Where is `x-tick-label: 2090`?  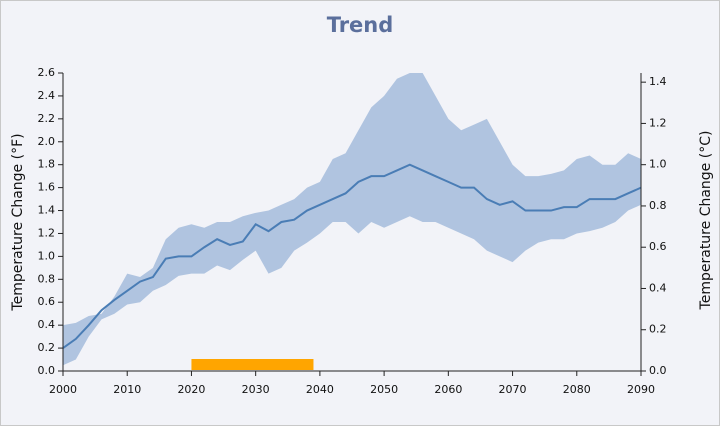 x-tick-label: 2090 is located at coordinates (641, 389).